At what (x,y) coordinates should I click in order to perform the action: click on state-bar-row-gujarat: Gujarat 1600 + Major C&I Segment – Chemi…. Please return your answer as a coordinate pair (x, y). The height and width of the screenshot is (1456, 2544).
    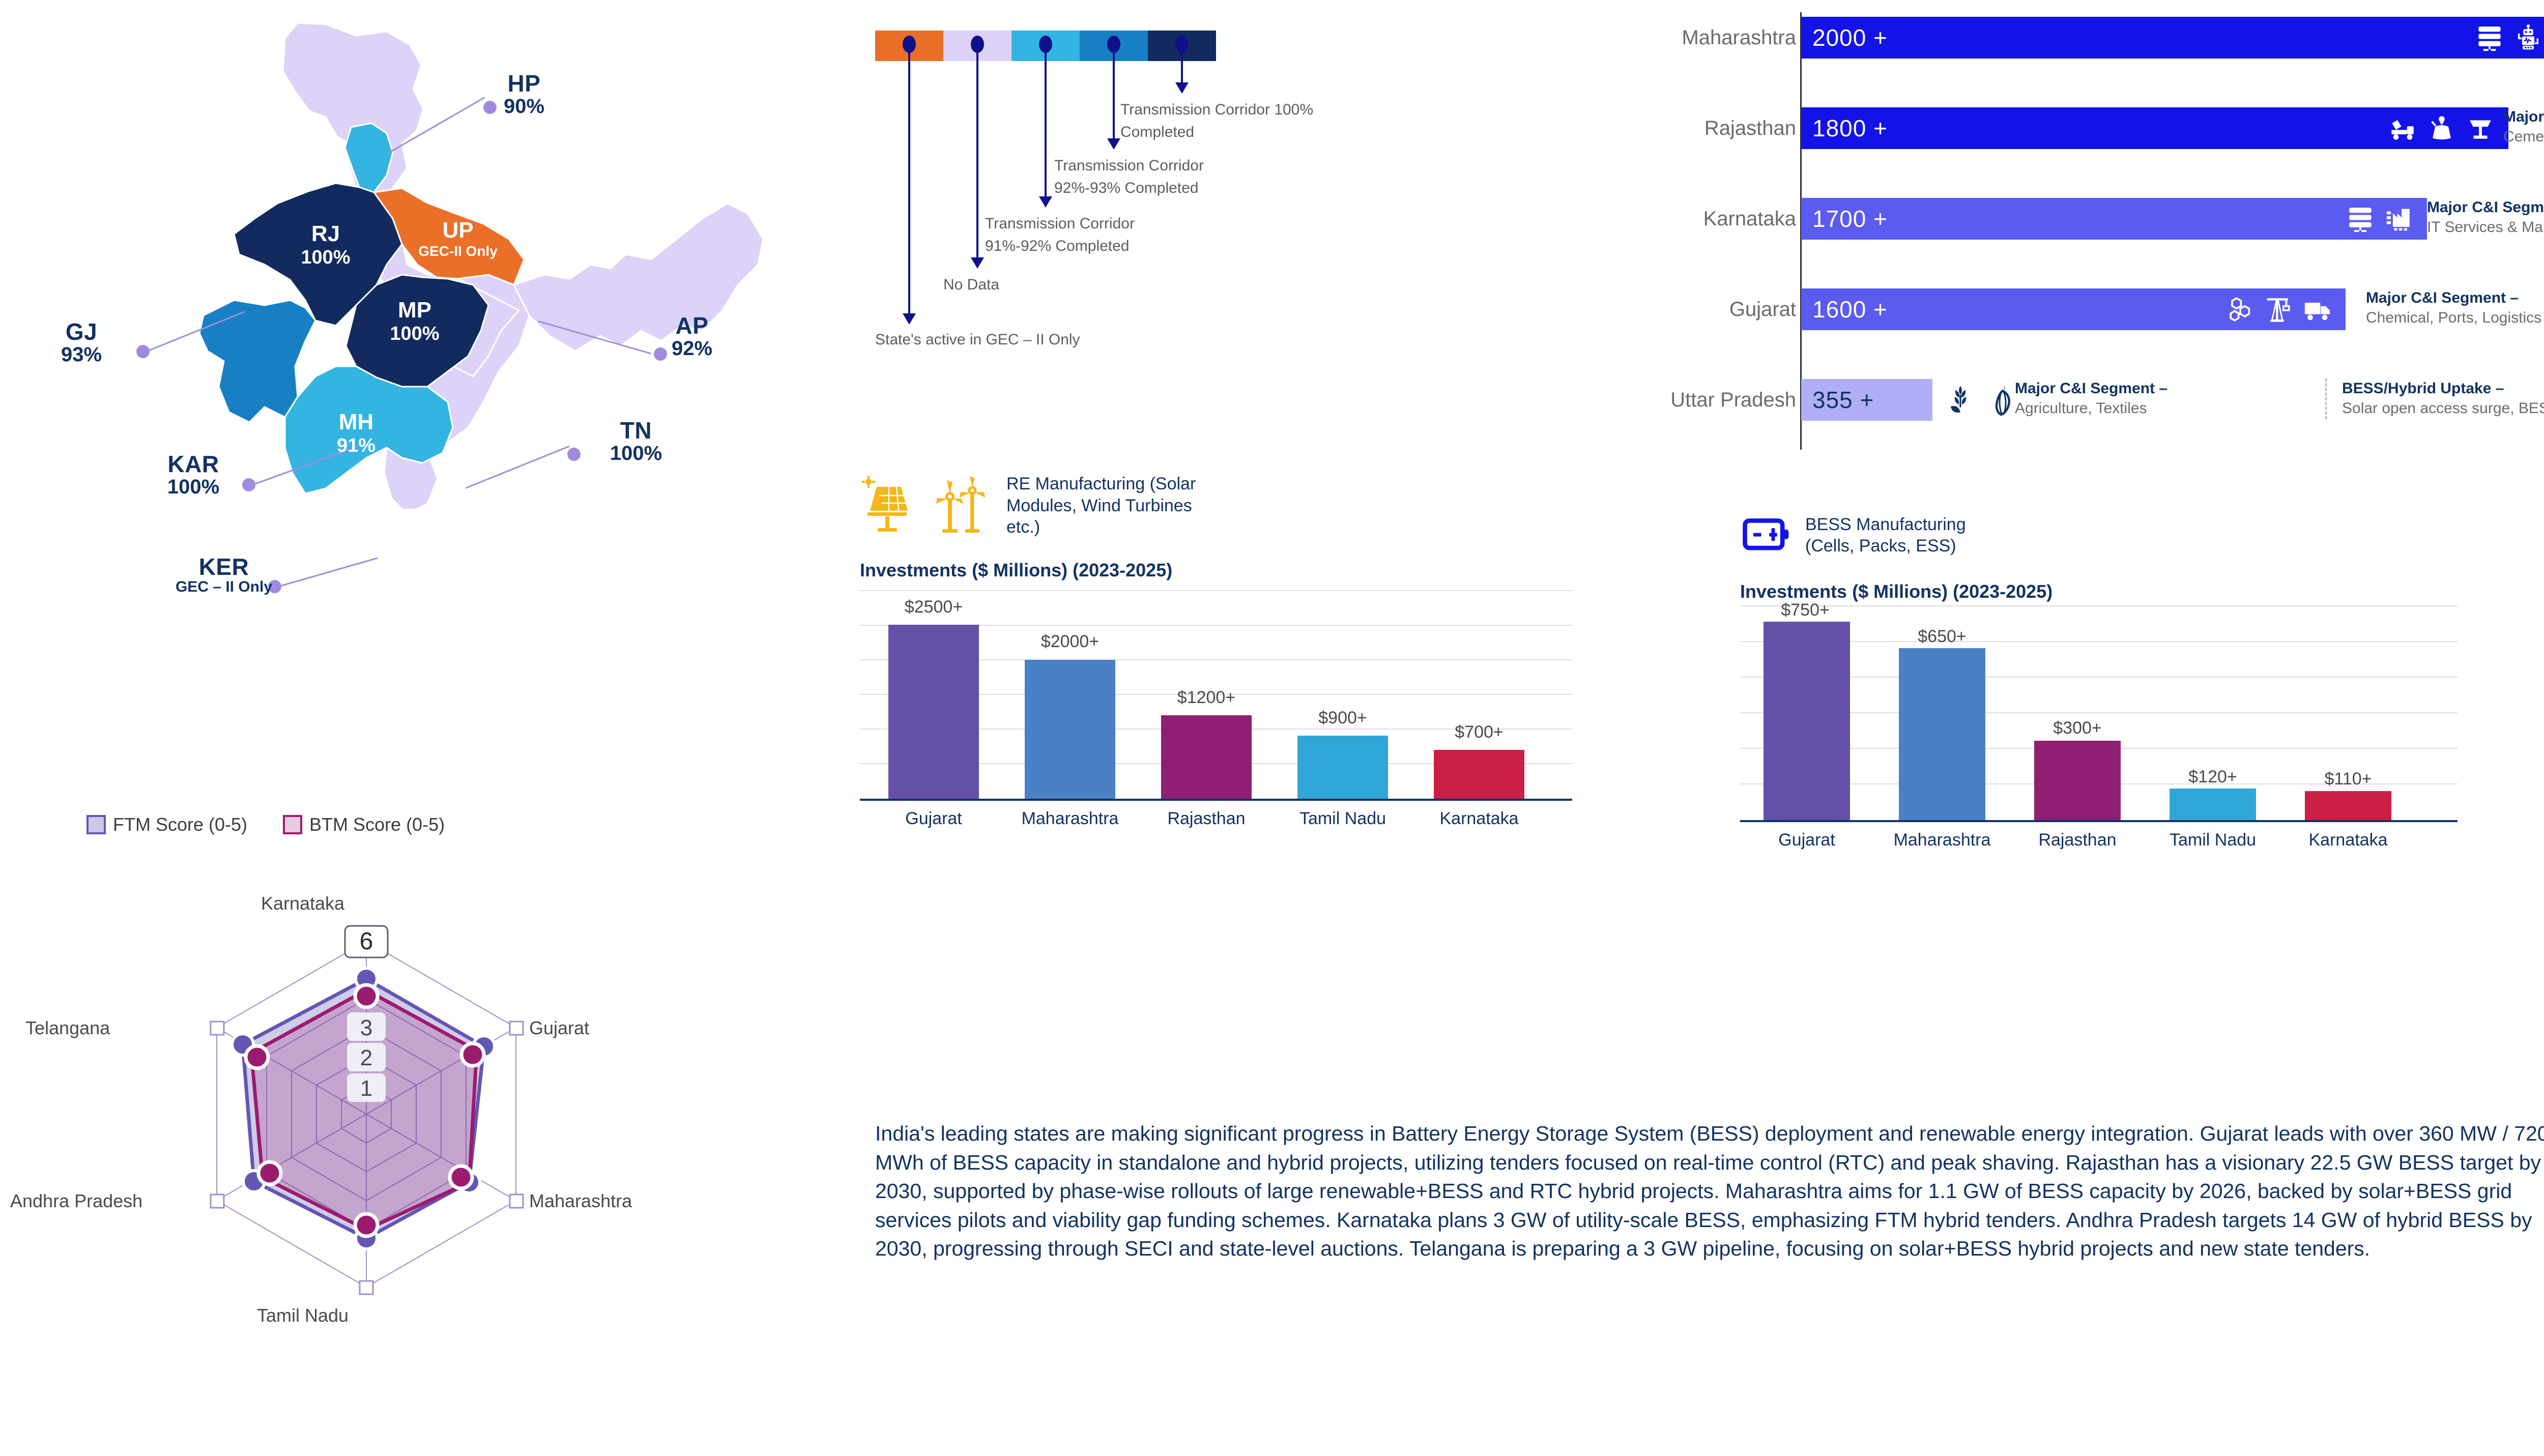
    Looking at the image, I should click on (1977, 309).